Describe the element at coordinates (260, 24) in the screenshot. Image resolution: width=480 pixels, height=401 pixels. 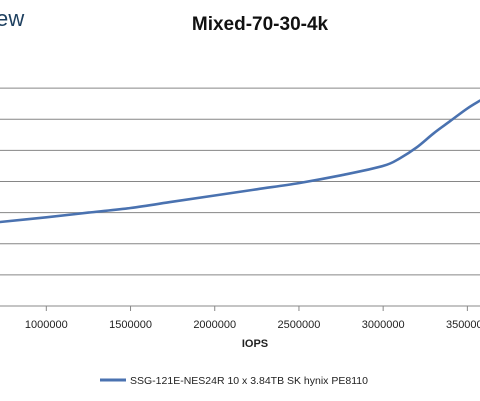
I see `chart-title: Mixed-70-30-4k` at that location.